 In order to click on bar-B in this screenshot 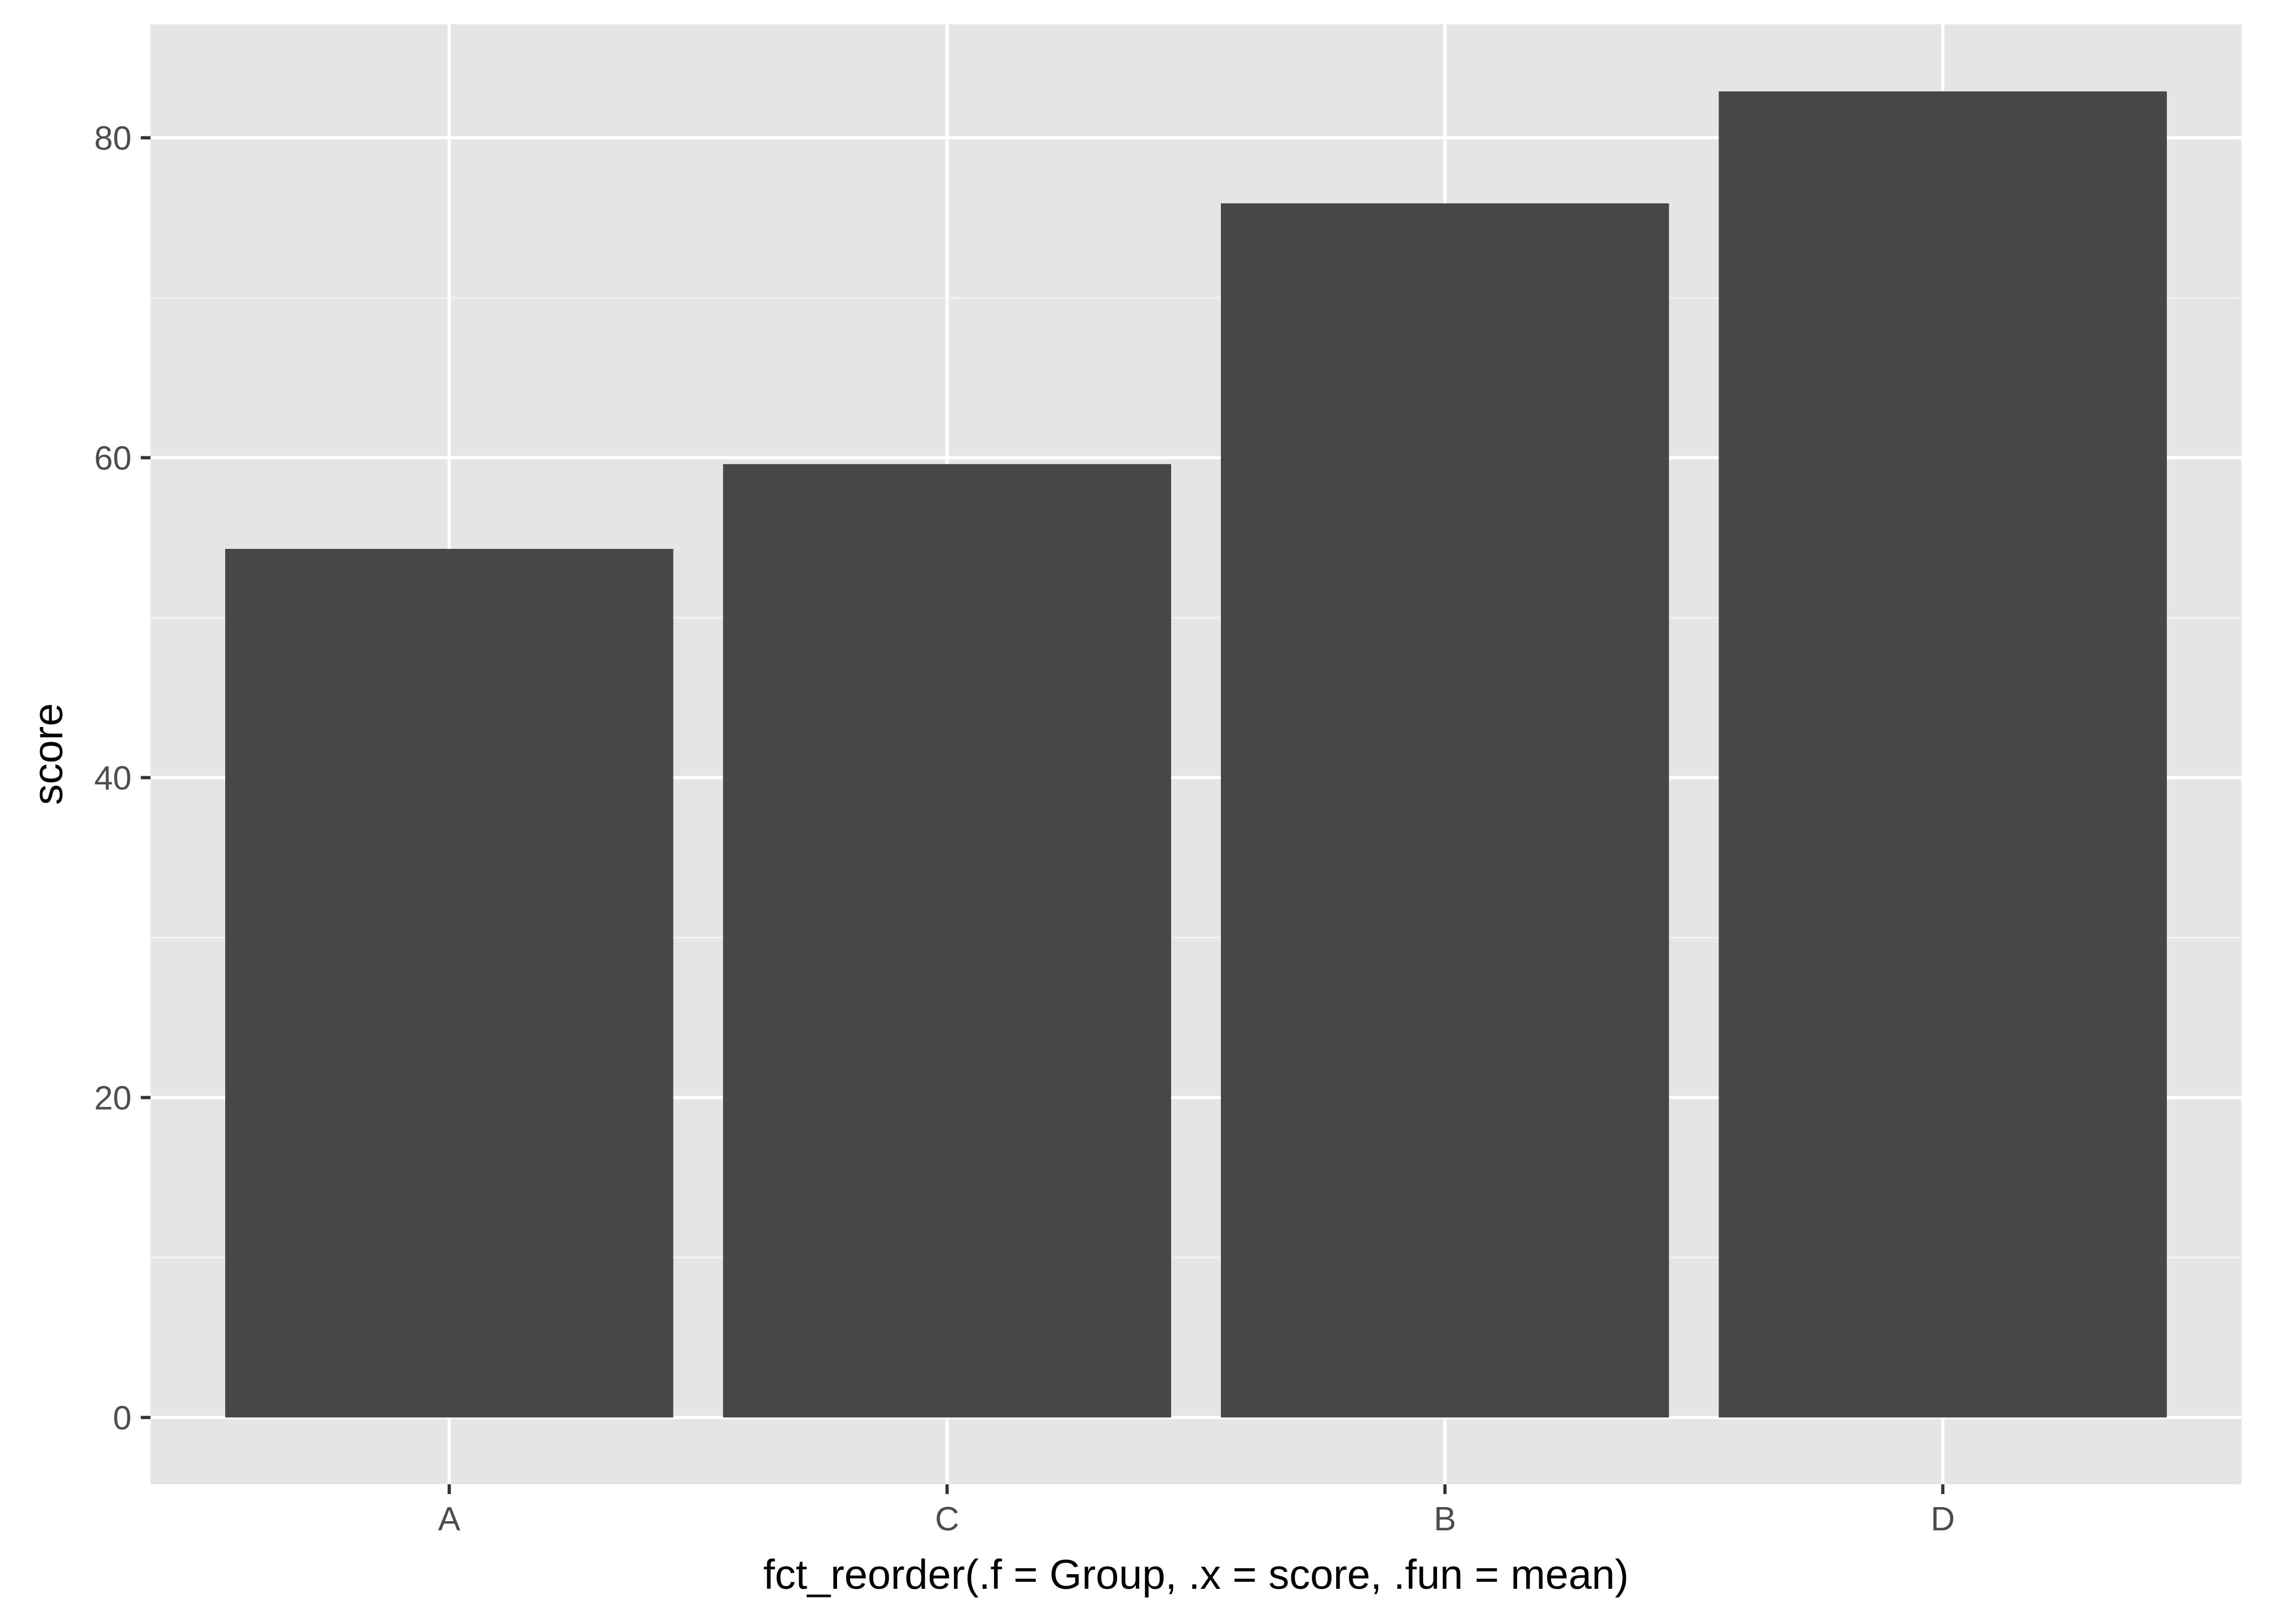, I will do `click(1445, 810)`.